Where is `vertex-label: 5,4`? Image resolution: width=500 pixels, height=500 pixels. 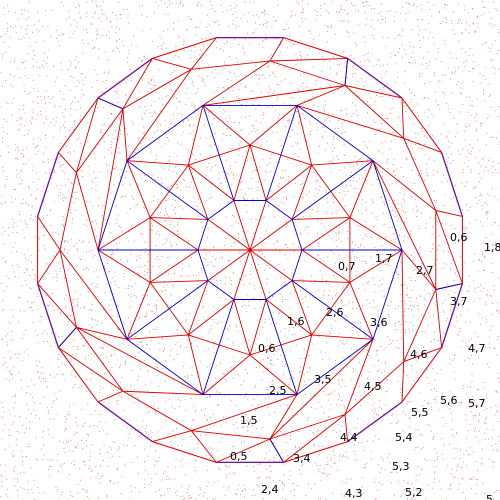 vertex-label: 5,4 is located at coordinates (404, 437).